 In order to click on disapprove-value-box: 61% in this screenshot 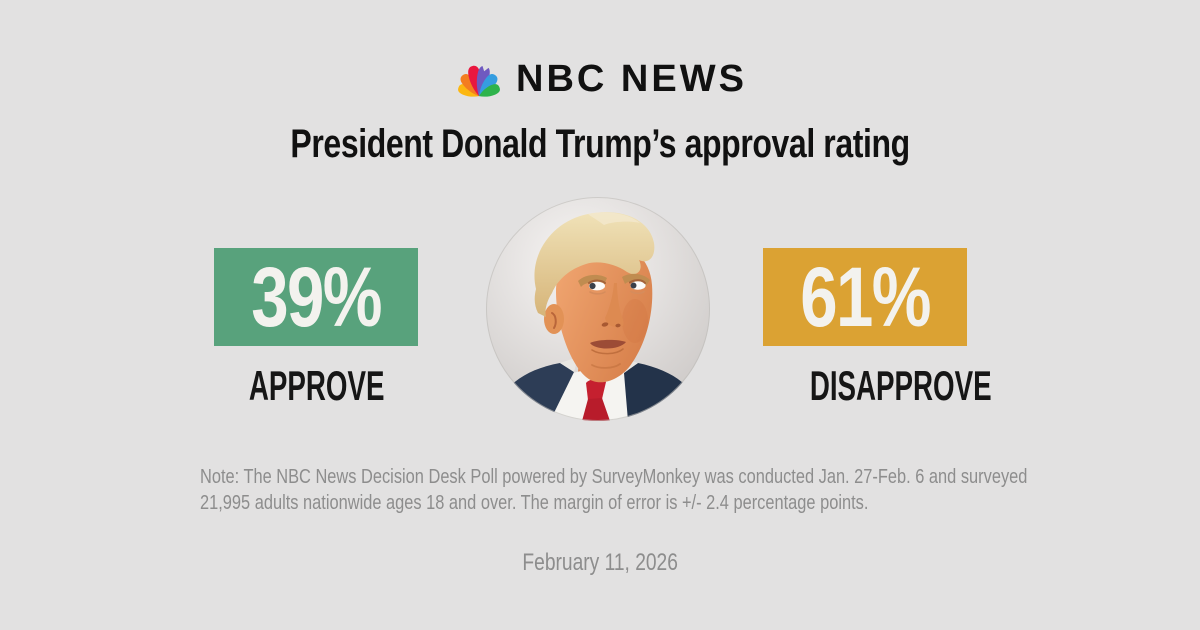, I will do `click(865, 297)`.